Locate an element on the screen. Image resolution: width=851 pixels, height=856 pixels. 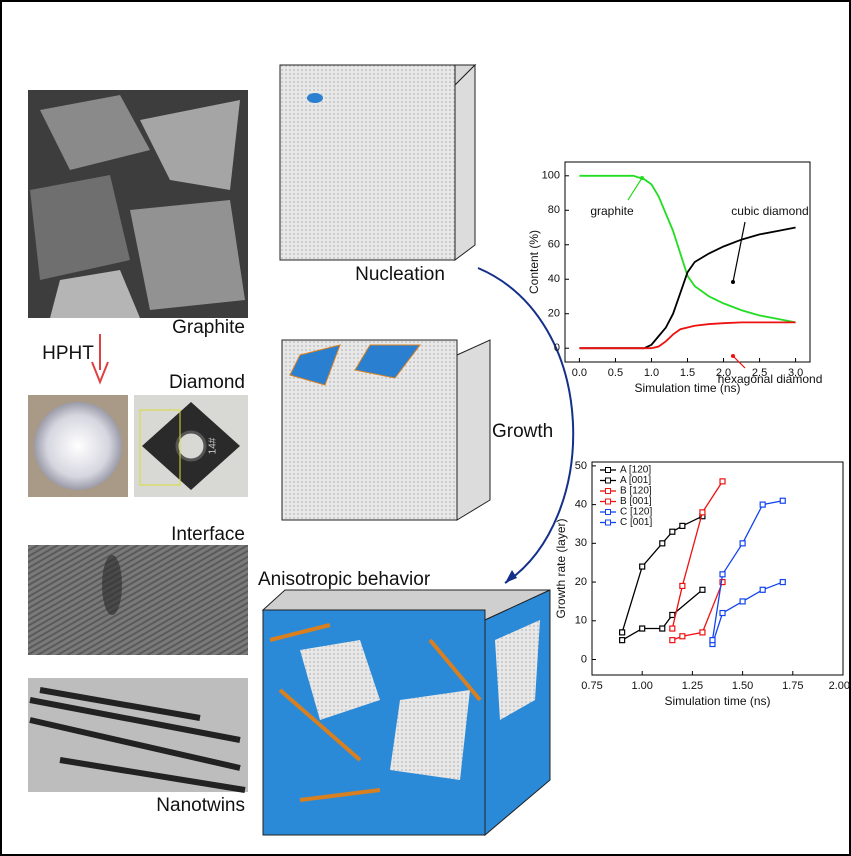
y-tick-label: 50 is located at coordinates (581, 466).